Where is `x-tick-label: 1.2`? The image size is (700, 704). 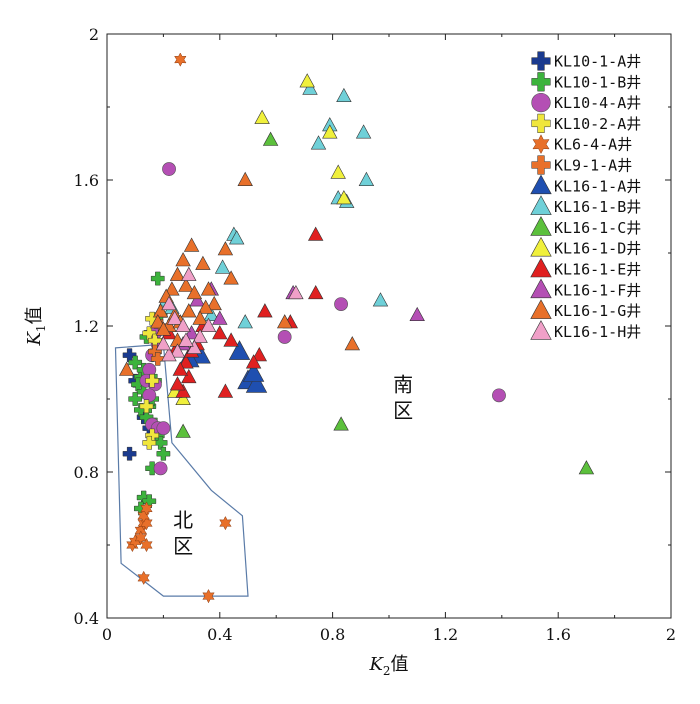 x-tick-label: 1.2 is located at coordinates (445, 634).